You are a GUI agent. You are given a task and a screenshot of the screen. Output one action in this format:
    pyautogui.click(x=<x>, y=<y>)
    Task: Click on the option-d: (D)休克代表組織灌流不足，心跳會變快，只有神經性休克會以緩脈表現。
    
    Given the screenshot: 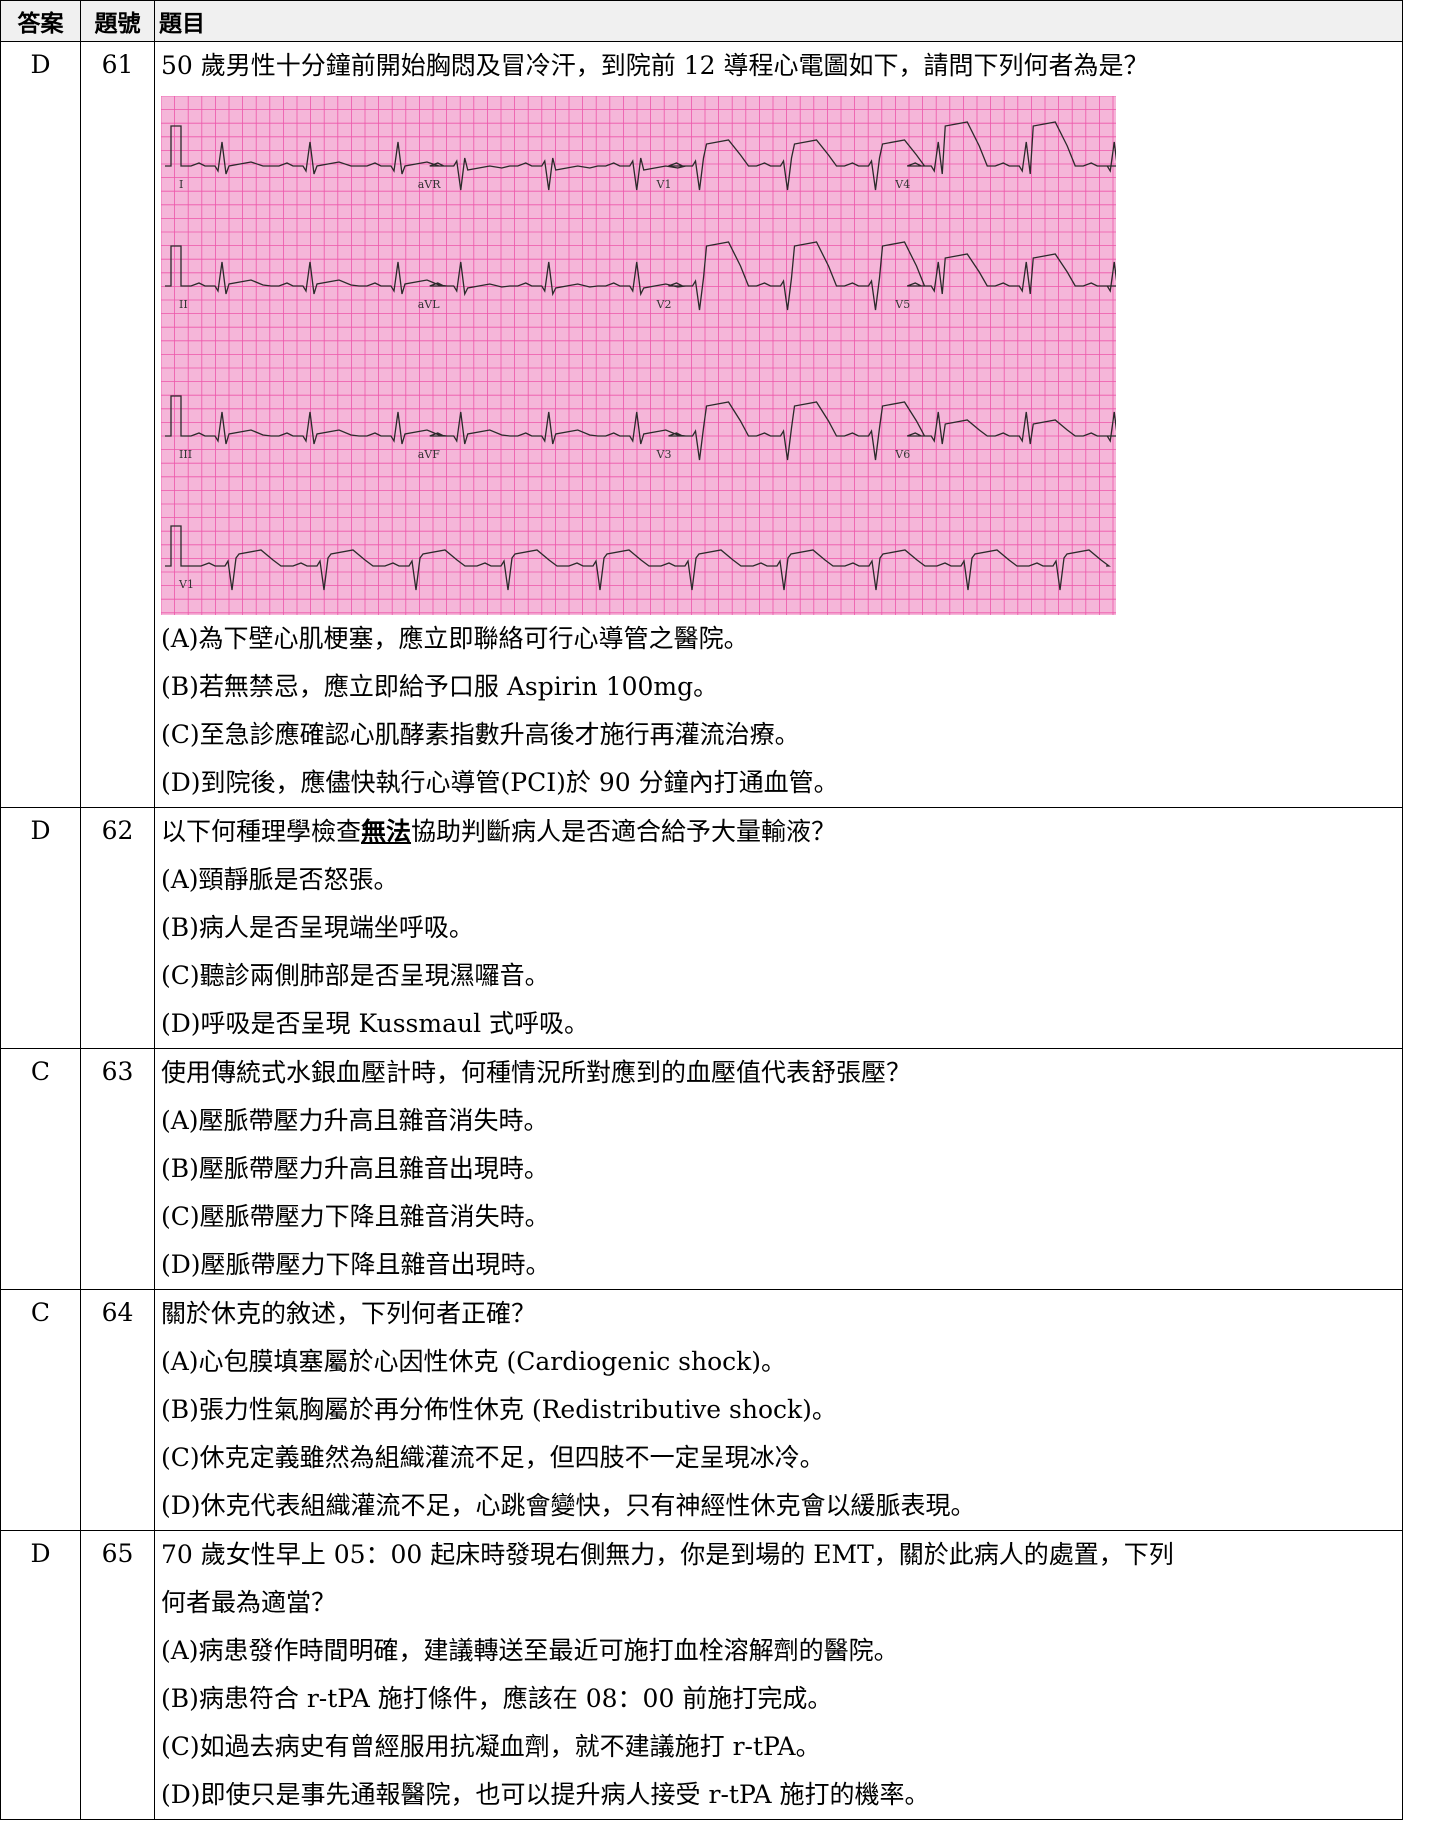 What is the action you would take?
    pyautogui.click(x=568, y=1505)
    